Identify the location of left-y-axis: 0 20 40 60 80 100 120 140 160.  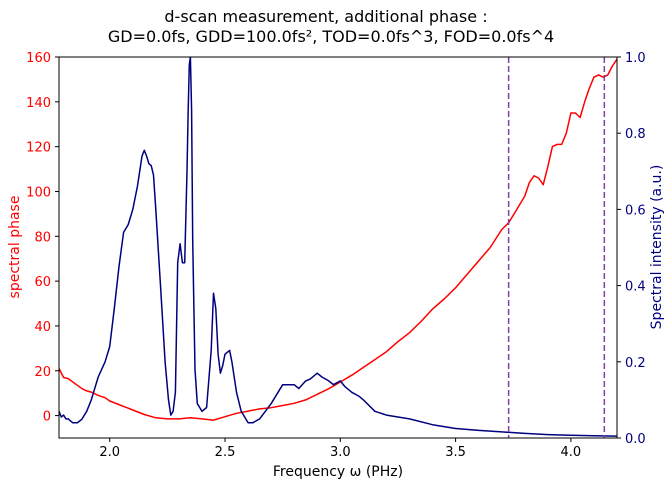
(42, 238).